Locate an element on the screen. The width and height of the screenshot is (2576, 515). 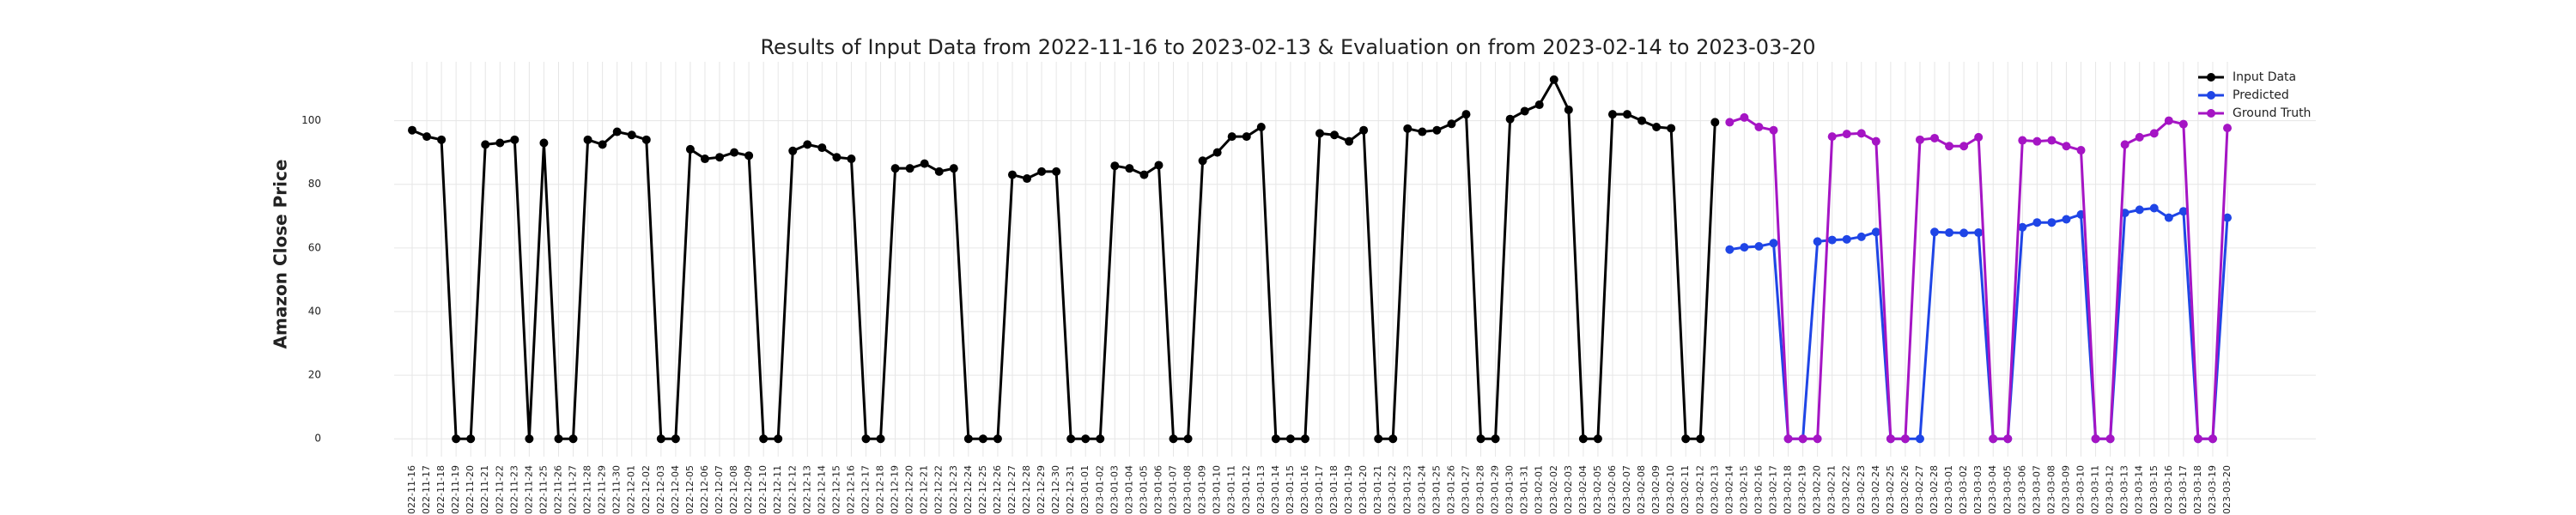
x-tick-label: 2023-03-17 is located at coordinates (2184, 490).